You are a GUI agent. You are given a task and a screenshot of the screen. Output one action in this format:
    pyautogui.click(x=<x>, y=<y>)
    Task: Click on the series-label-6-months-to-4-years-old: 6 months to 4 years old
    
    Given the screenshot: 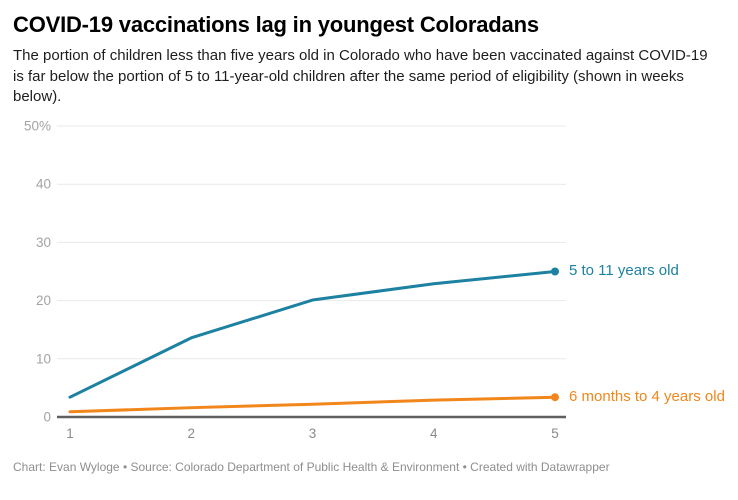 What is the action you would take?
    pyautogui.click(x=647, y=396)
    